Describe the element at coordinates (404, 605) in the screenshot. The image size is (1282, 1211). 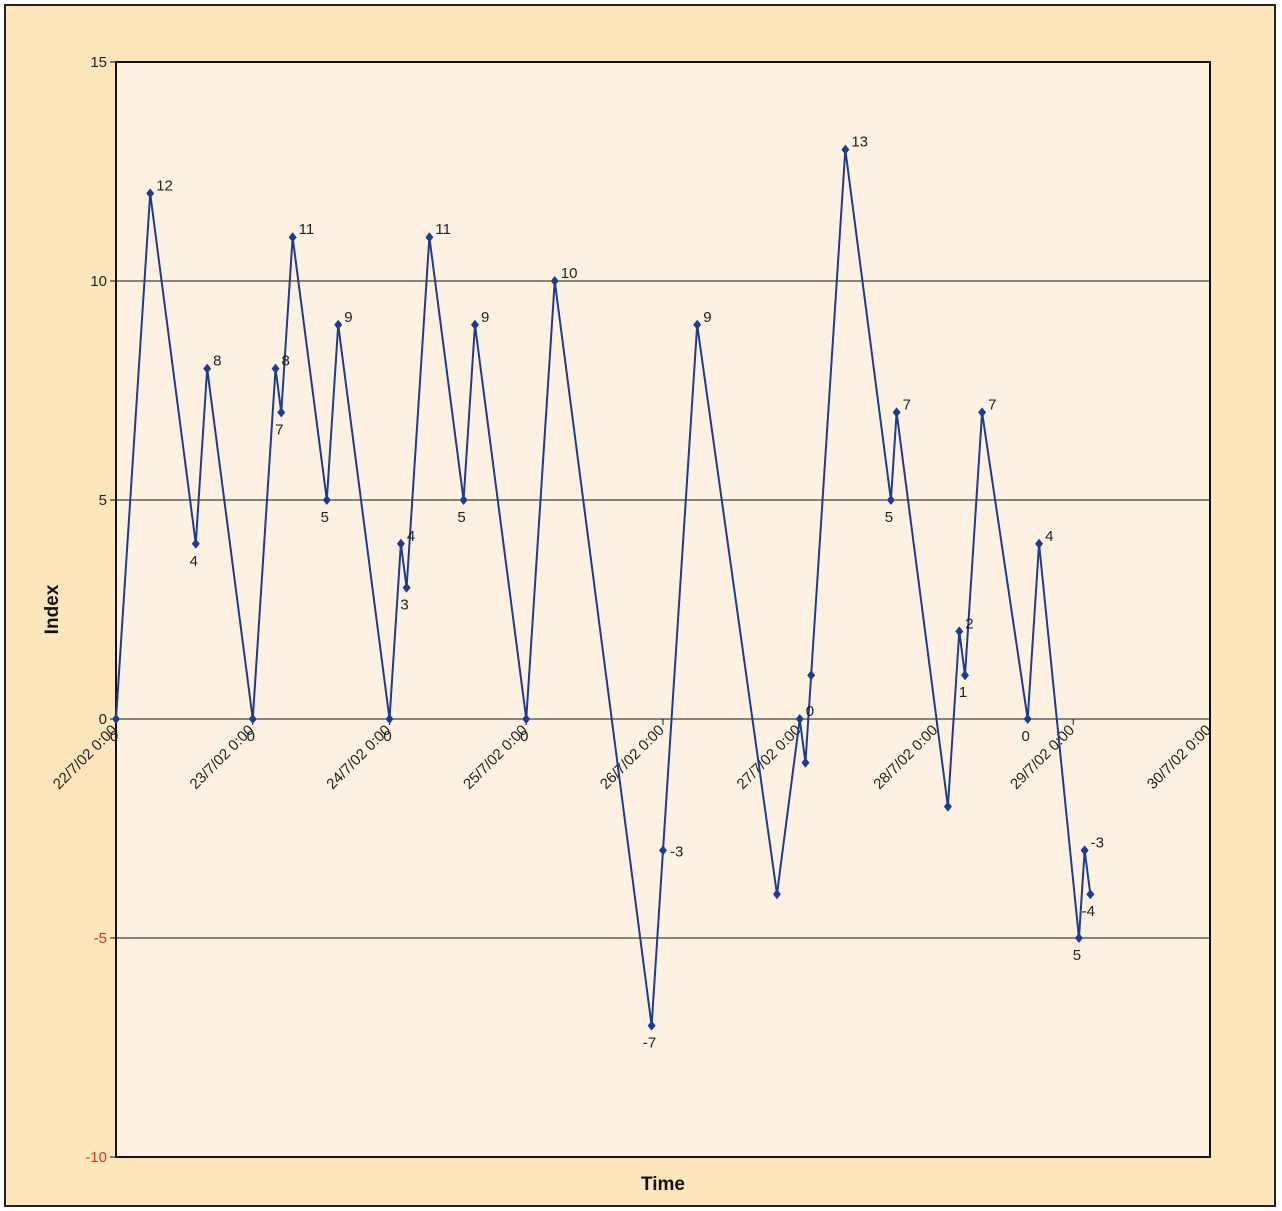
I see `data-label: 3` at that location.